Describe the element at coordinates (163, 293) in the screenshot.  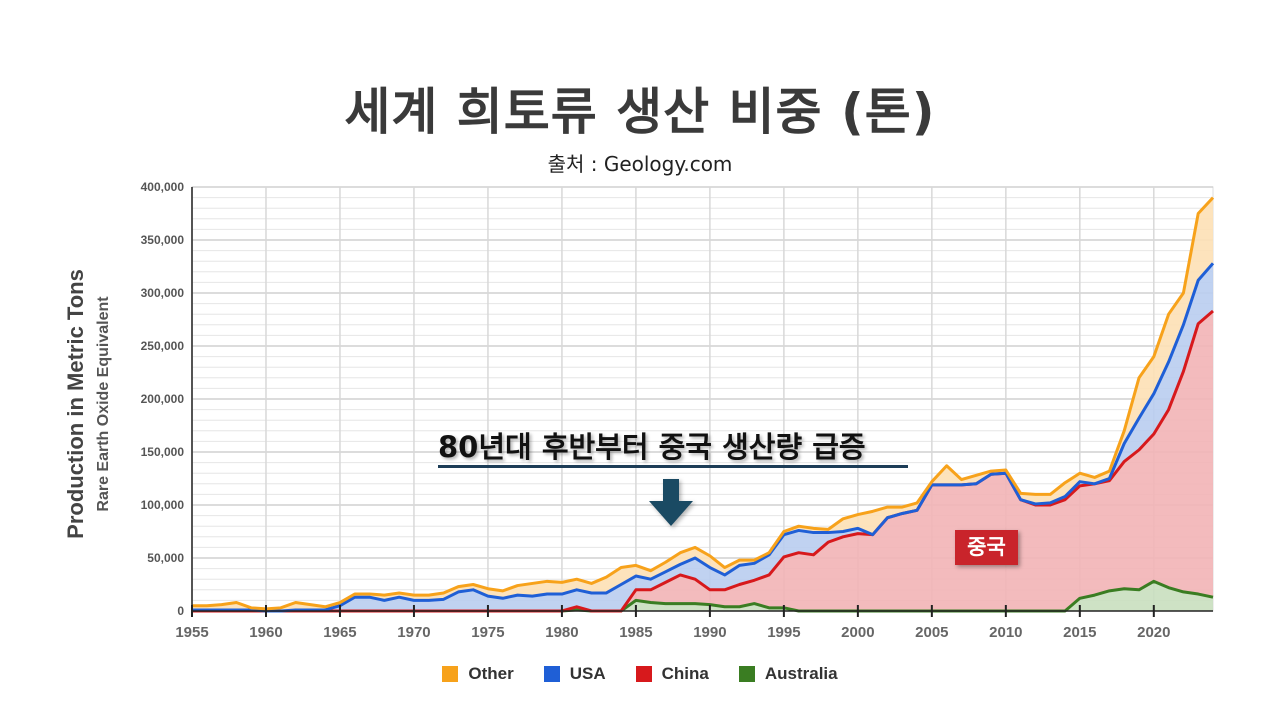
I see `y-tick-label: 300,000` at that location.